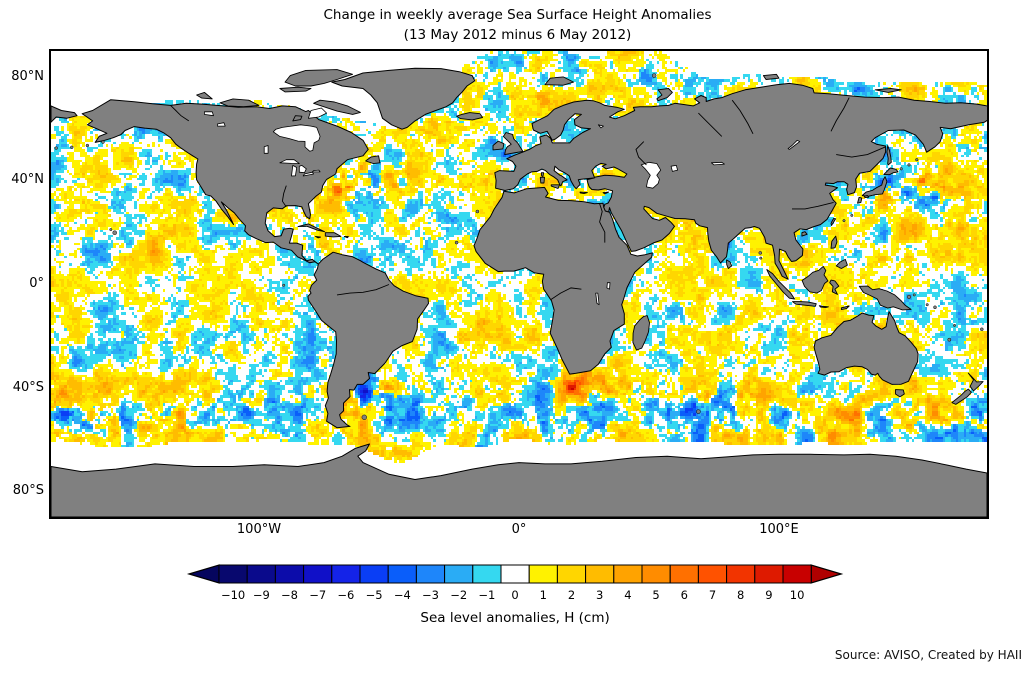 This screenshot has width=1035, height=676. Describe the element at coordinates (259, 529) in the screenshot. I see `x-tick-label: 100°W` at that location.